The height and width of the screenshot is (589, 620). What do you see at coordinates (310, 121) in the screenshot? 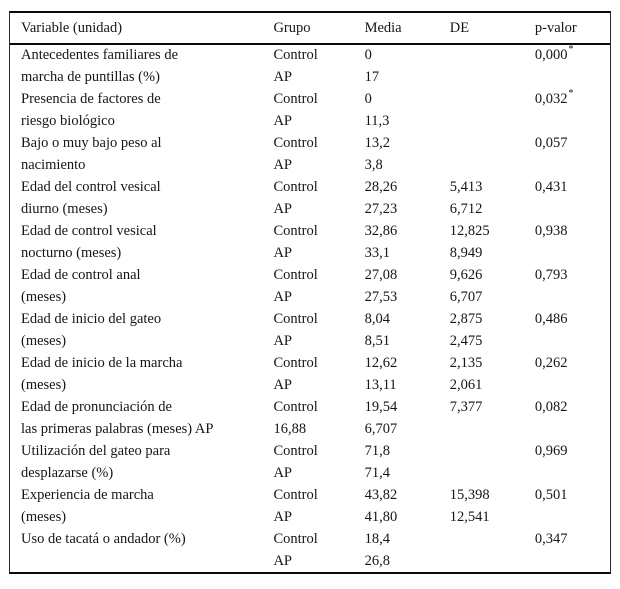
I see `table-row: riesgo biológico AP 11,3` at bounding box center [310, 121].